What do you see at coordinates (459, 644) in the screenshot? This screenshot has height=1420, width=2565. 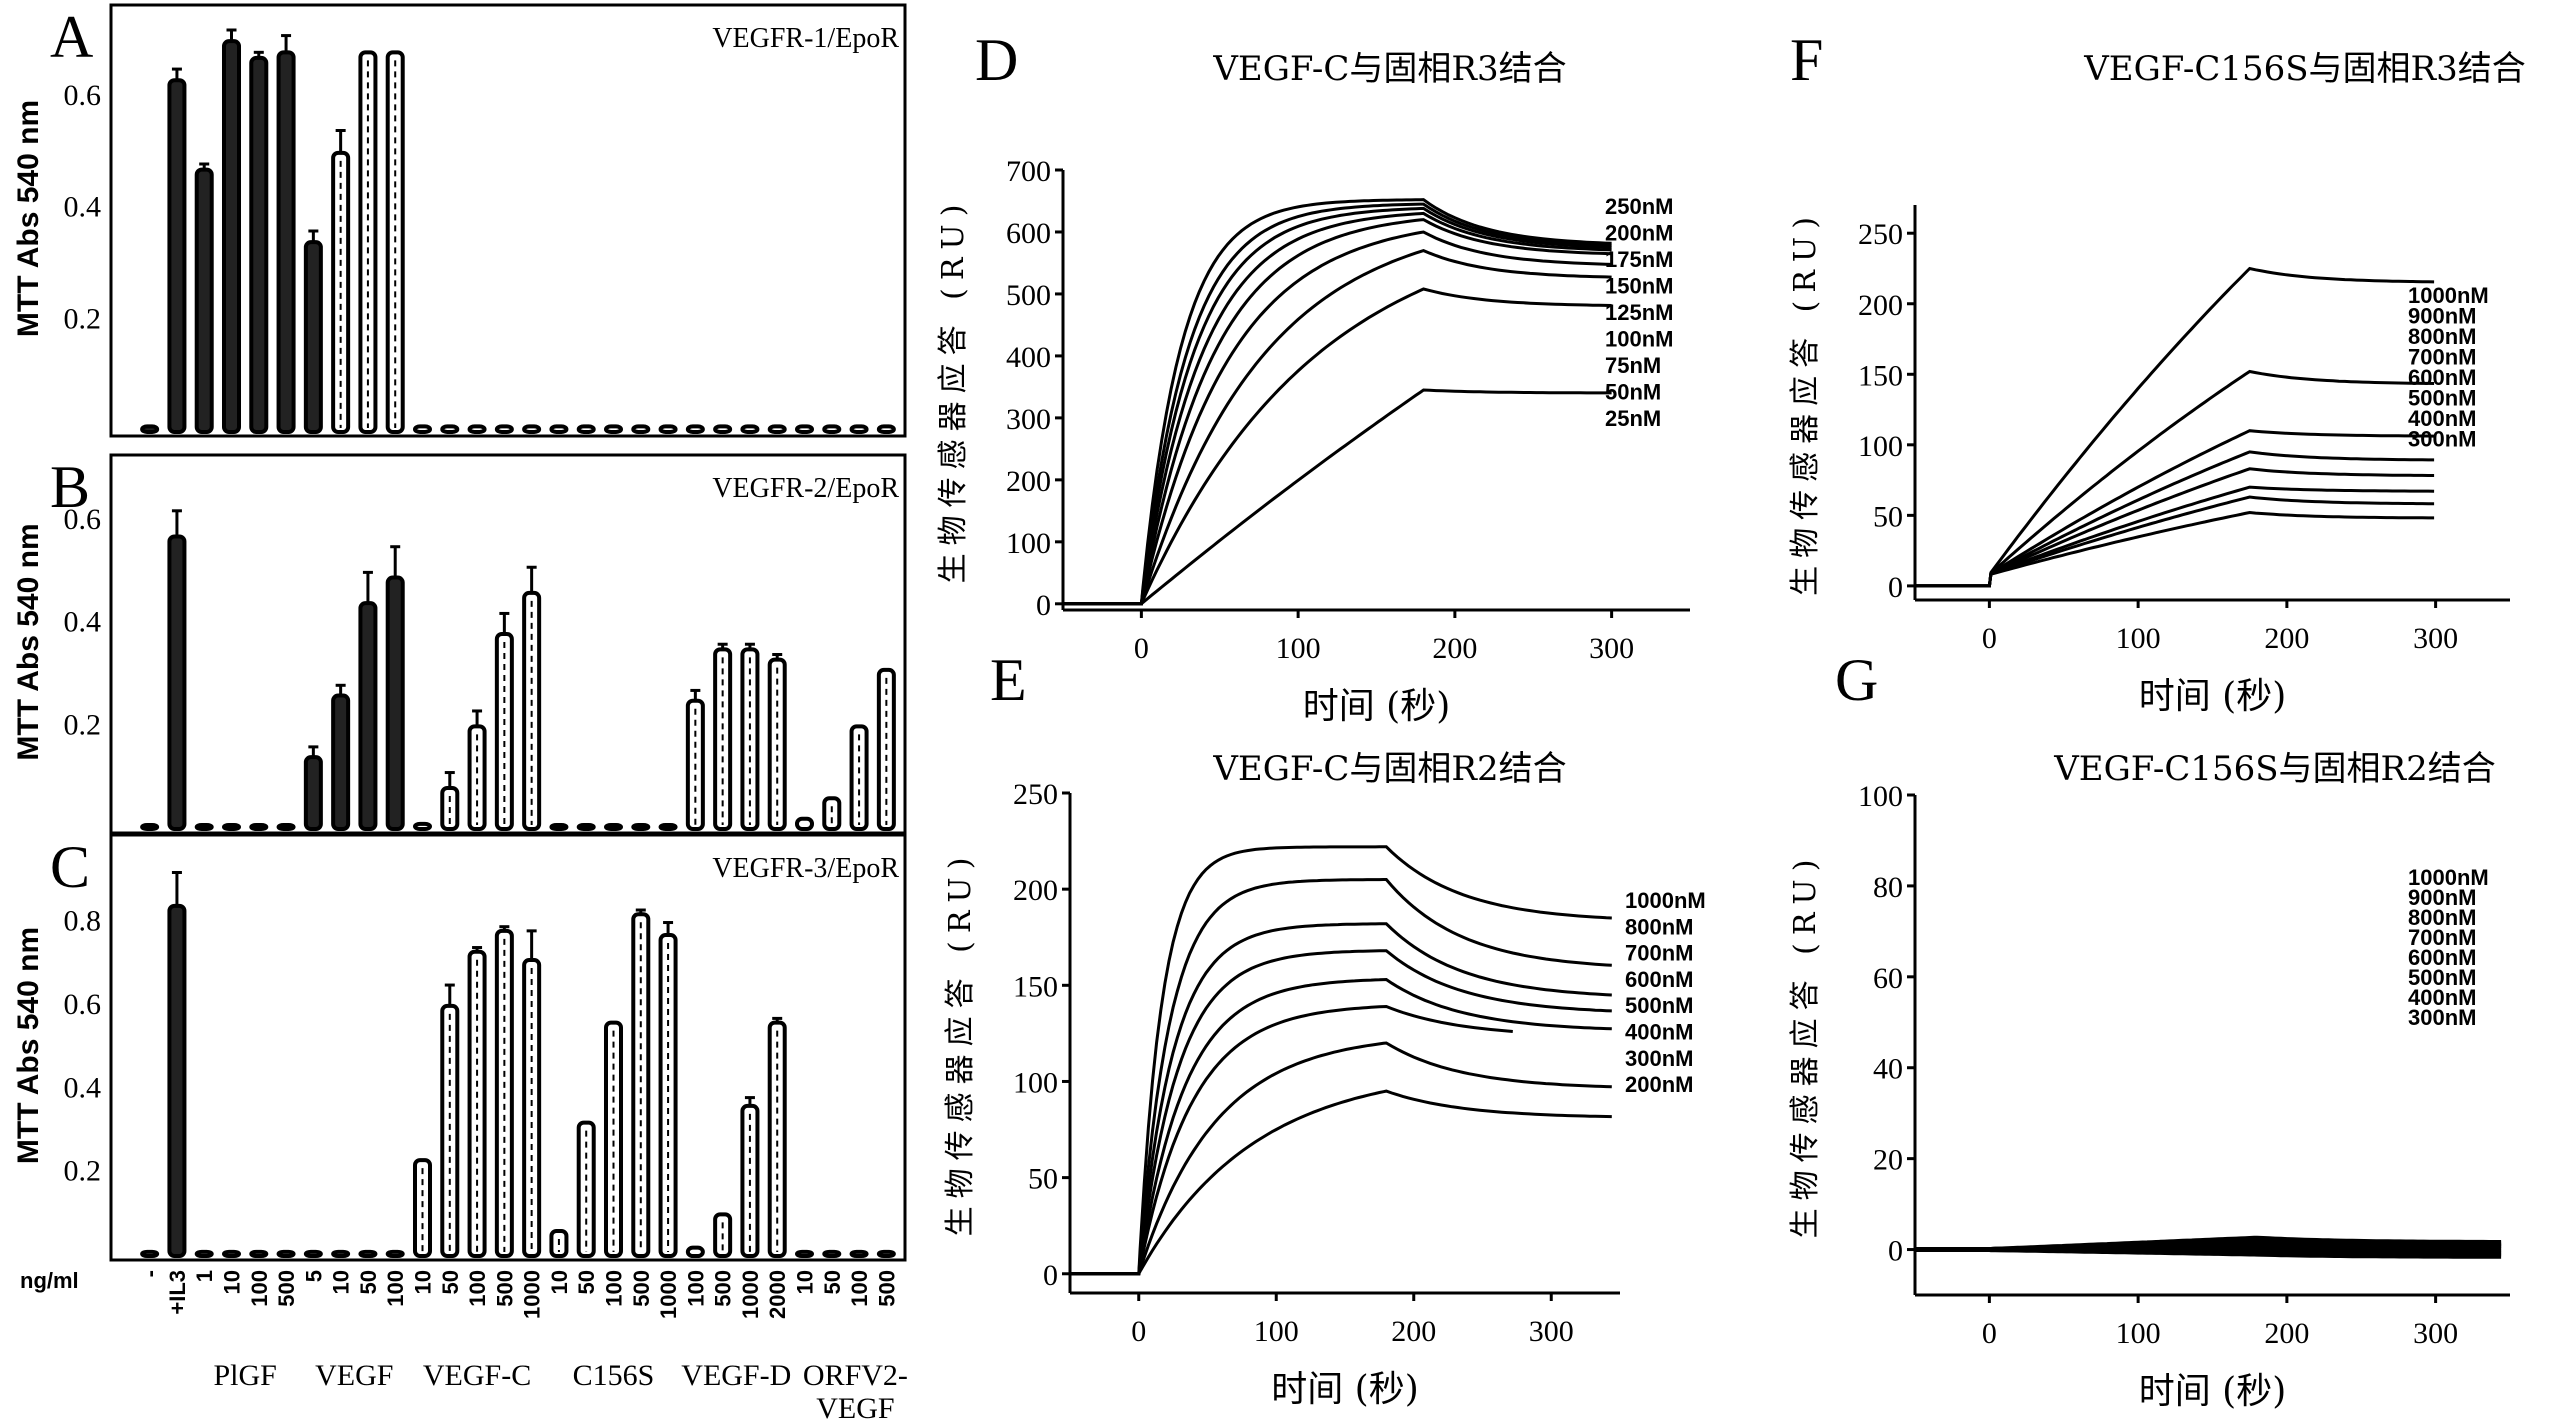 I see `bar-panel-B: B VEGFR-2/EpoR MTT Abs 540 nm 0.2 0.4 0.6` at bounding box center [459, 644].